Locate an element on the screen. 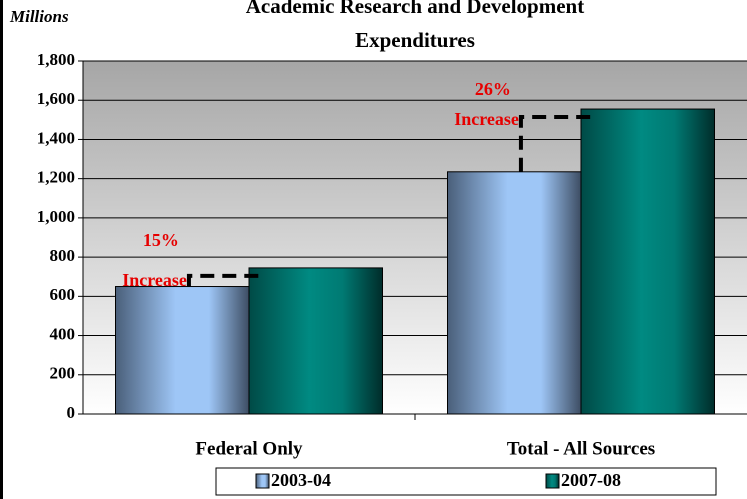 The height and width of the screenshot is (499, 747). x-tick-label: Total - All Sources is located at coordinates (581, 448).